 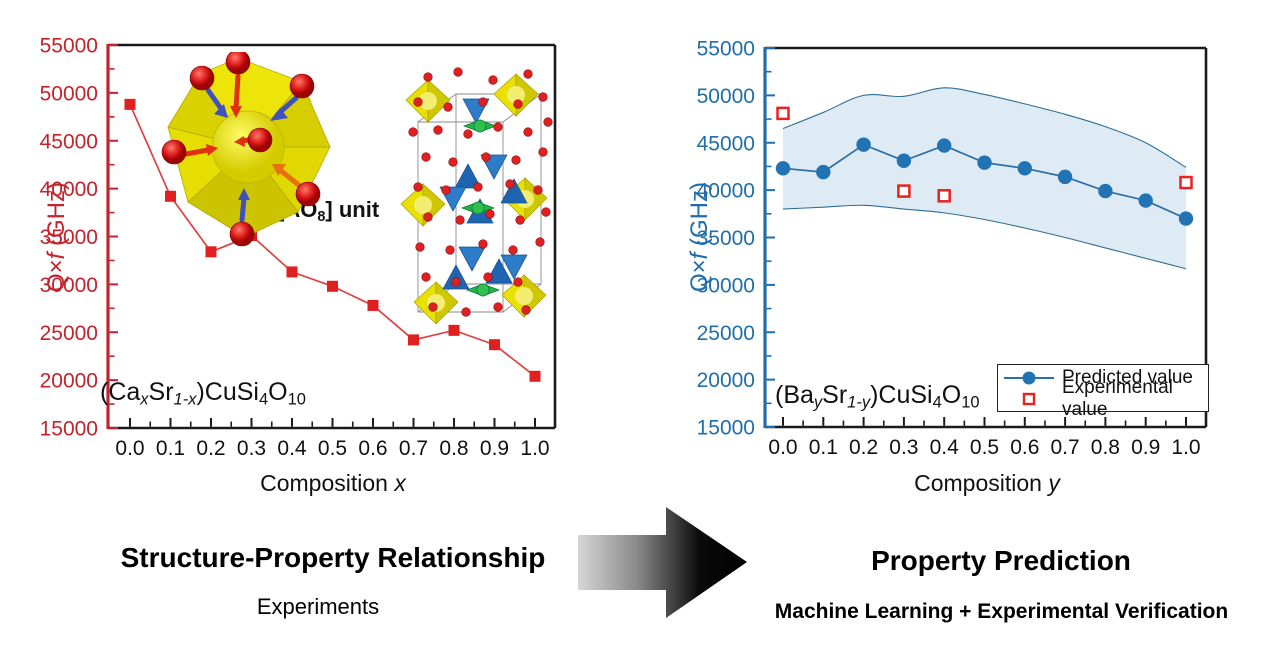 I want to click on right-y-axis-label: Q×f (GHz), so click(x=699, y=237).